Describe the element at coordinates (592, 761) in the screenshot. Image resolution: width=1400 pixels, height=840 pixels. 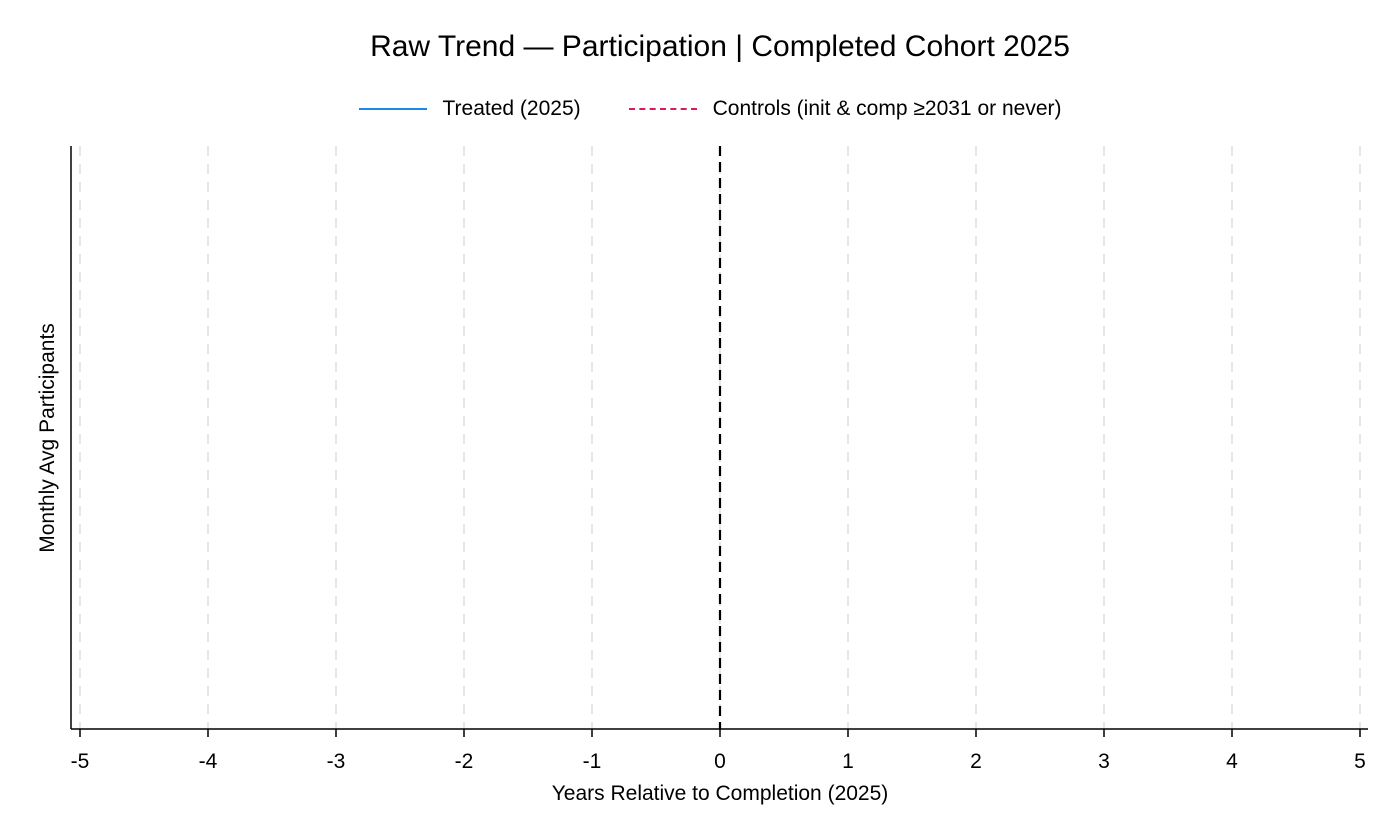
I see `x-tick-label: -1` at that location.